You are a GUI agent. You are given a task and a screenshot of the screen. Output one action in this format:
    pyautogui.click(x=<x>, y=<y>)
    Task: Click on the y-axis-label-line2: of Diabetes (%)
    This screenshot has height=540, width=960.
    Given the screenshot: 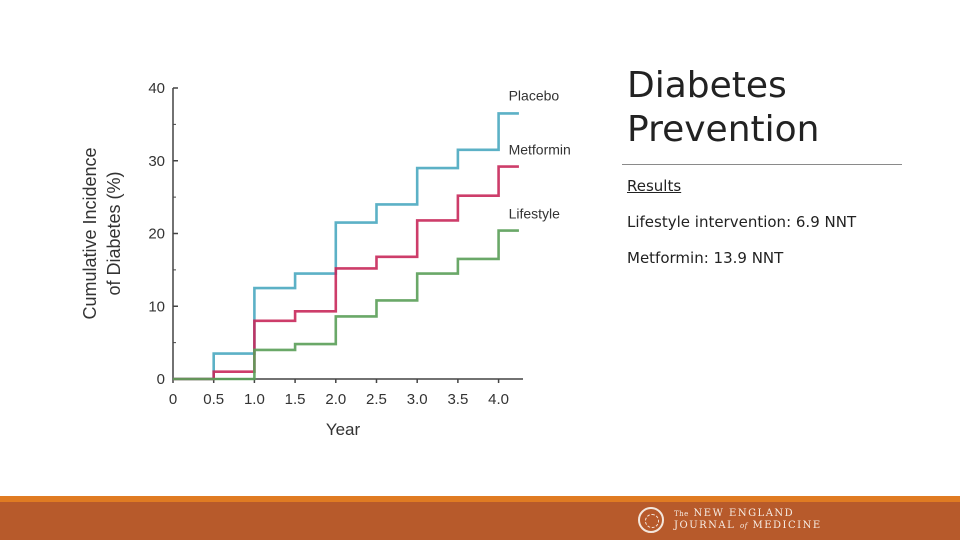 What is the action you would take?
    pyautogui.click(x=114, y=233)
    